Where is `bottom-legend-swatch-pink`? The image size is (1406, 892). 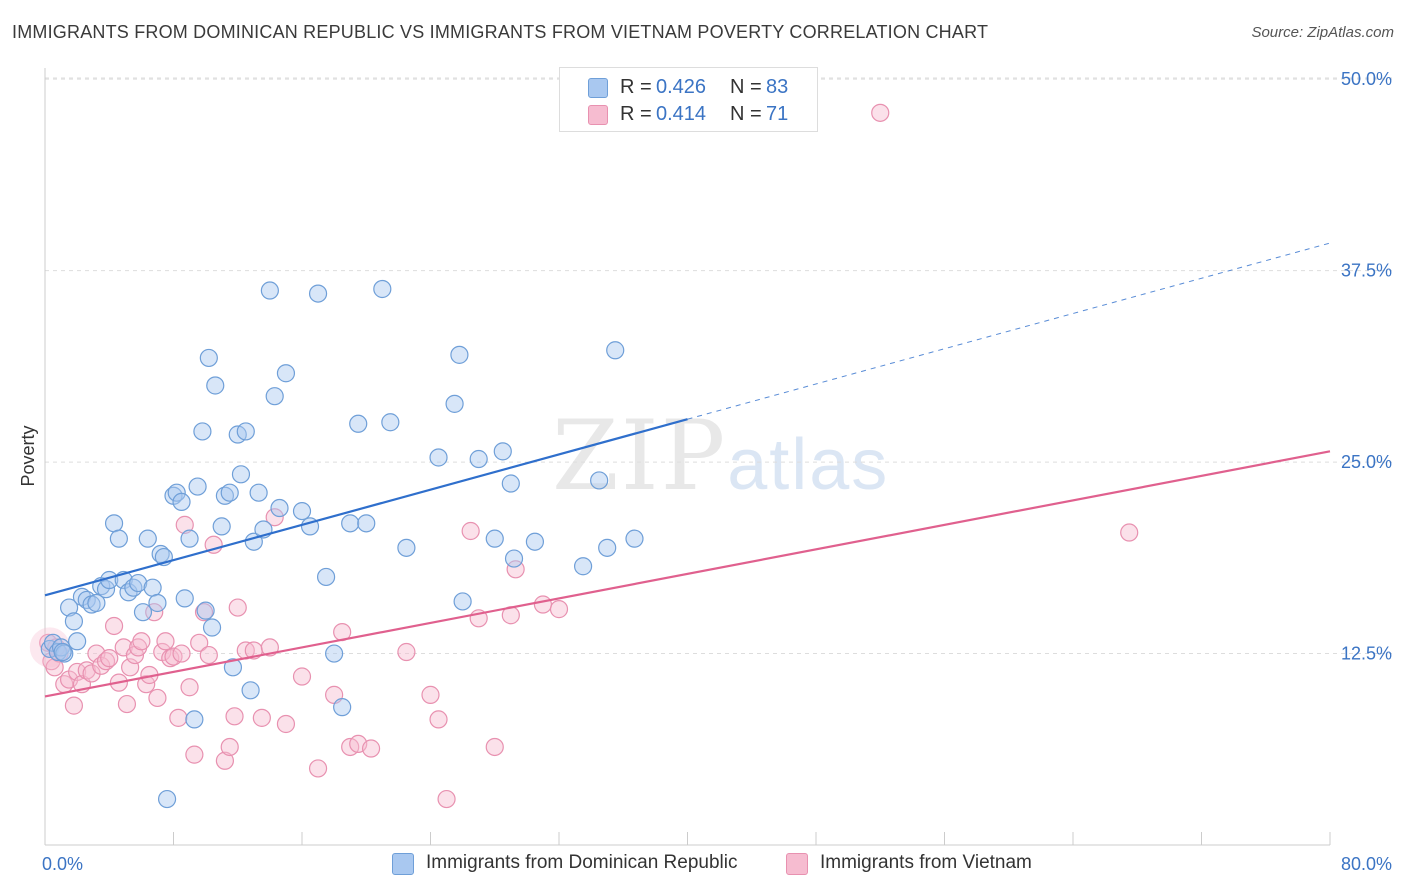 bottom-legend-swatch-pink is located at coordinates (797, 864).